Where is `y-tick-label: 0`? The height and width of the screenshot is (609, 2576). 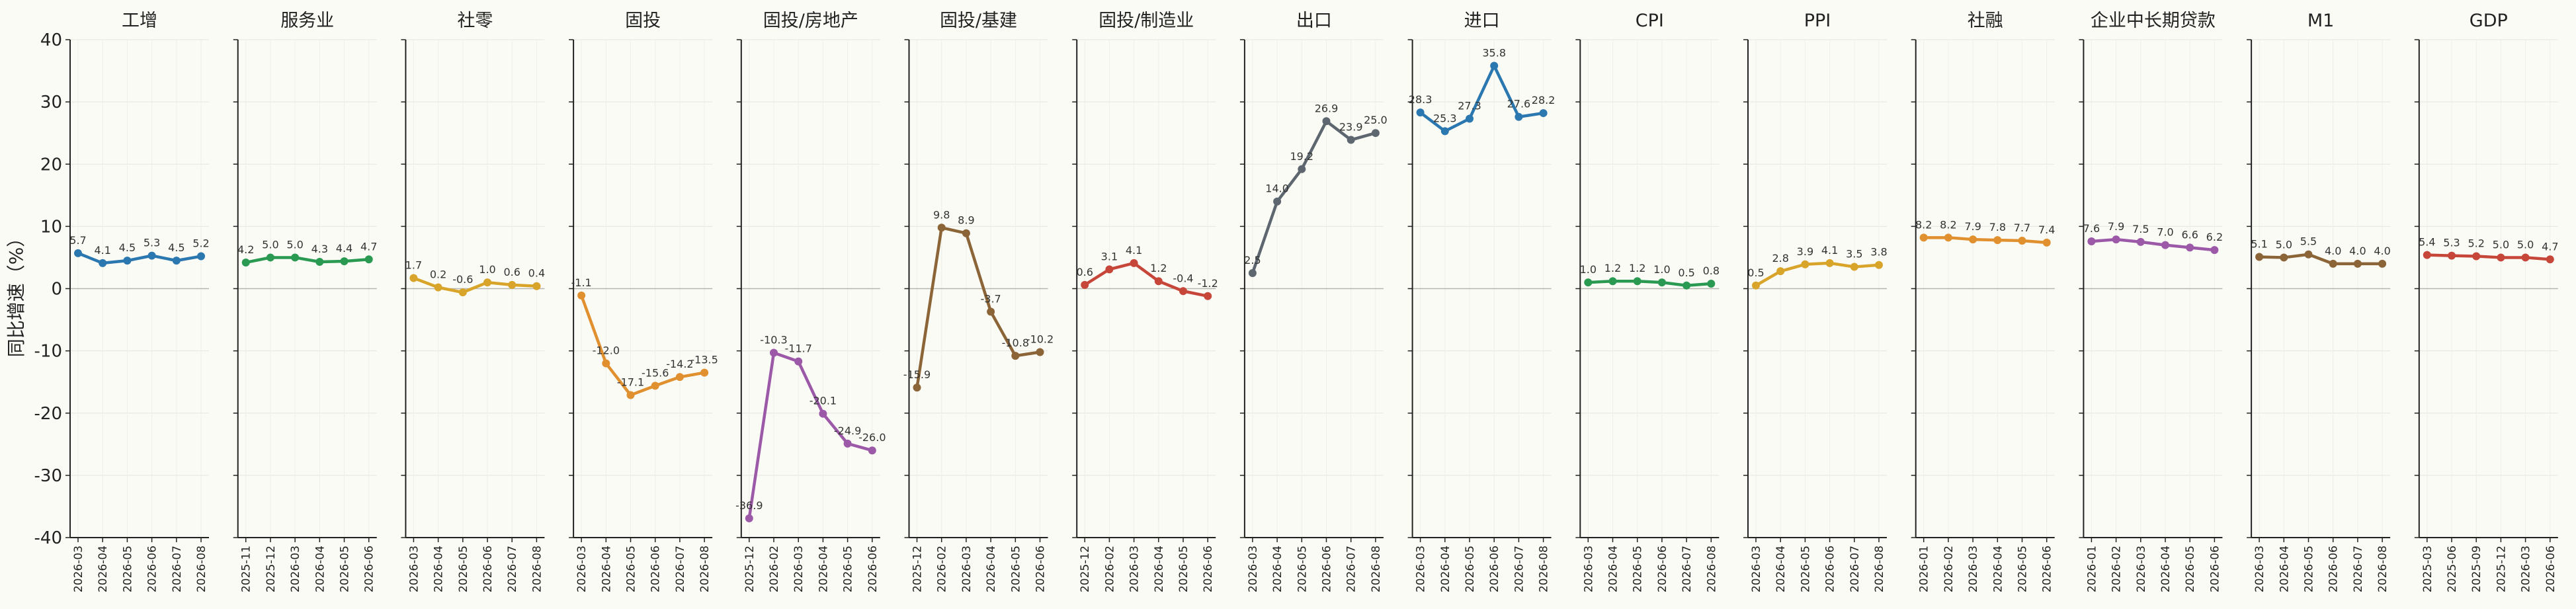 y-tick-label: 0 is located at coordinates (57, 290).